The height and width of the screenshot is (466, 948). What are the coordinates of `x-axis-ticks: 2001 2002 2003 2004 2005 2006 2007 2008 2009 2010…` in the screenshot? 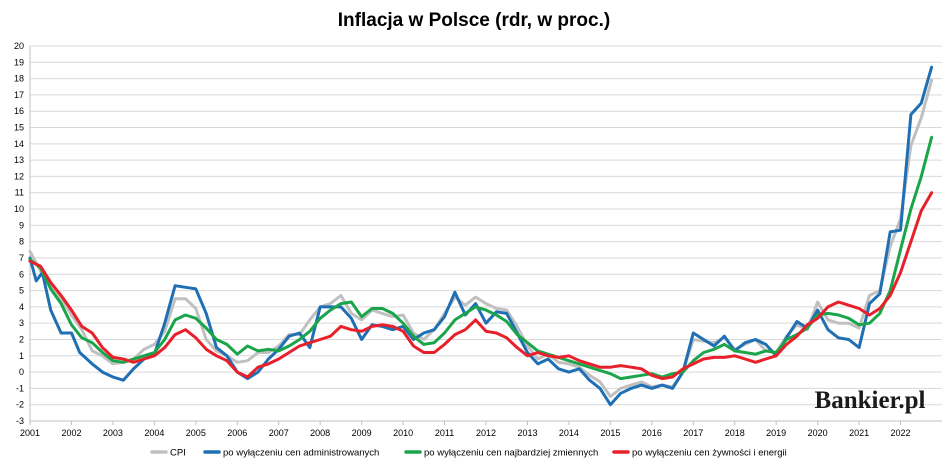 It's located at (465, 429).